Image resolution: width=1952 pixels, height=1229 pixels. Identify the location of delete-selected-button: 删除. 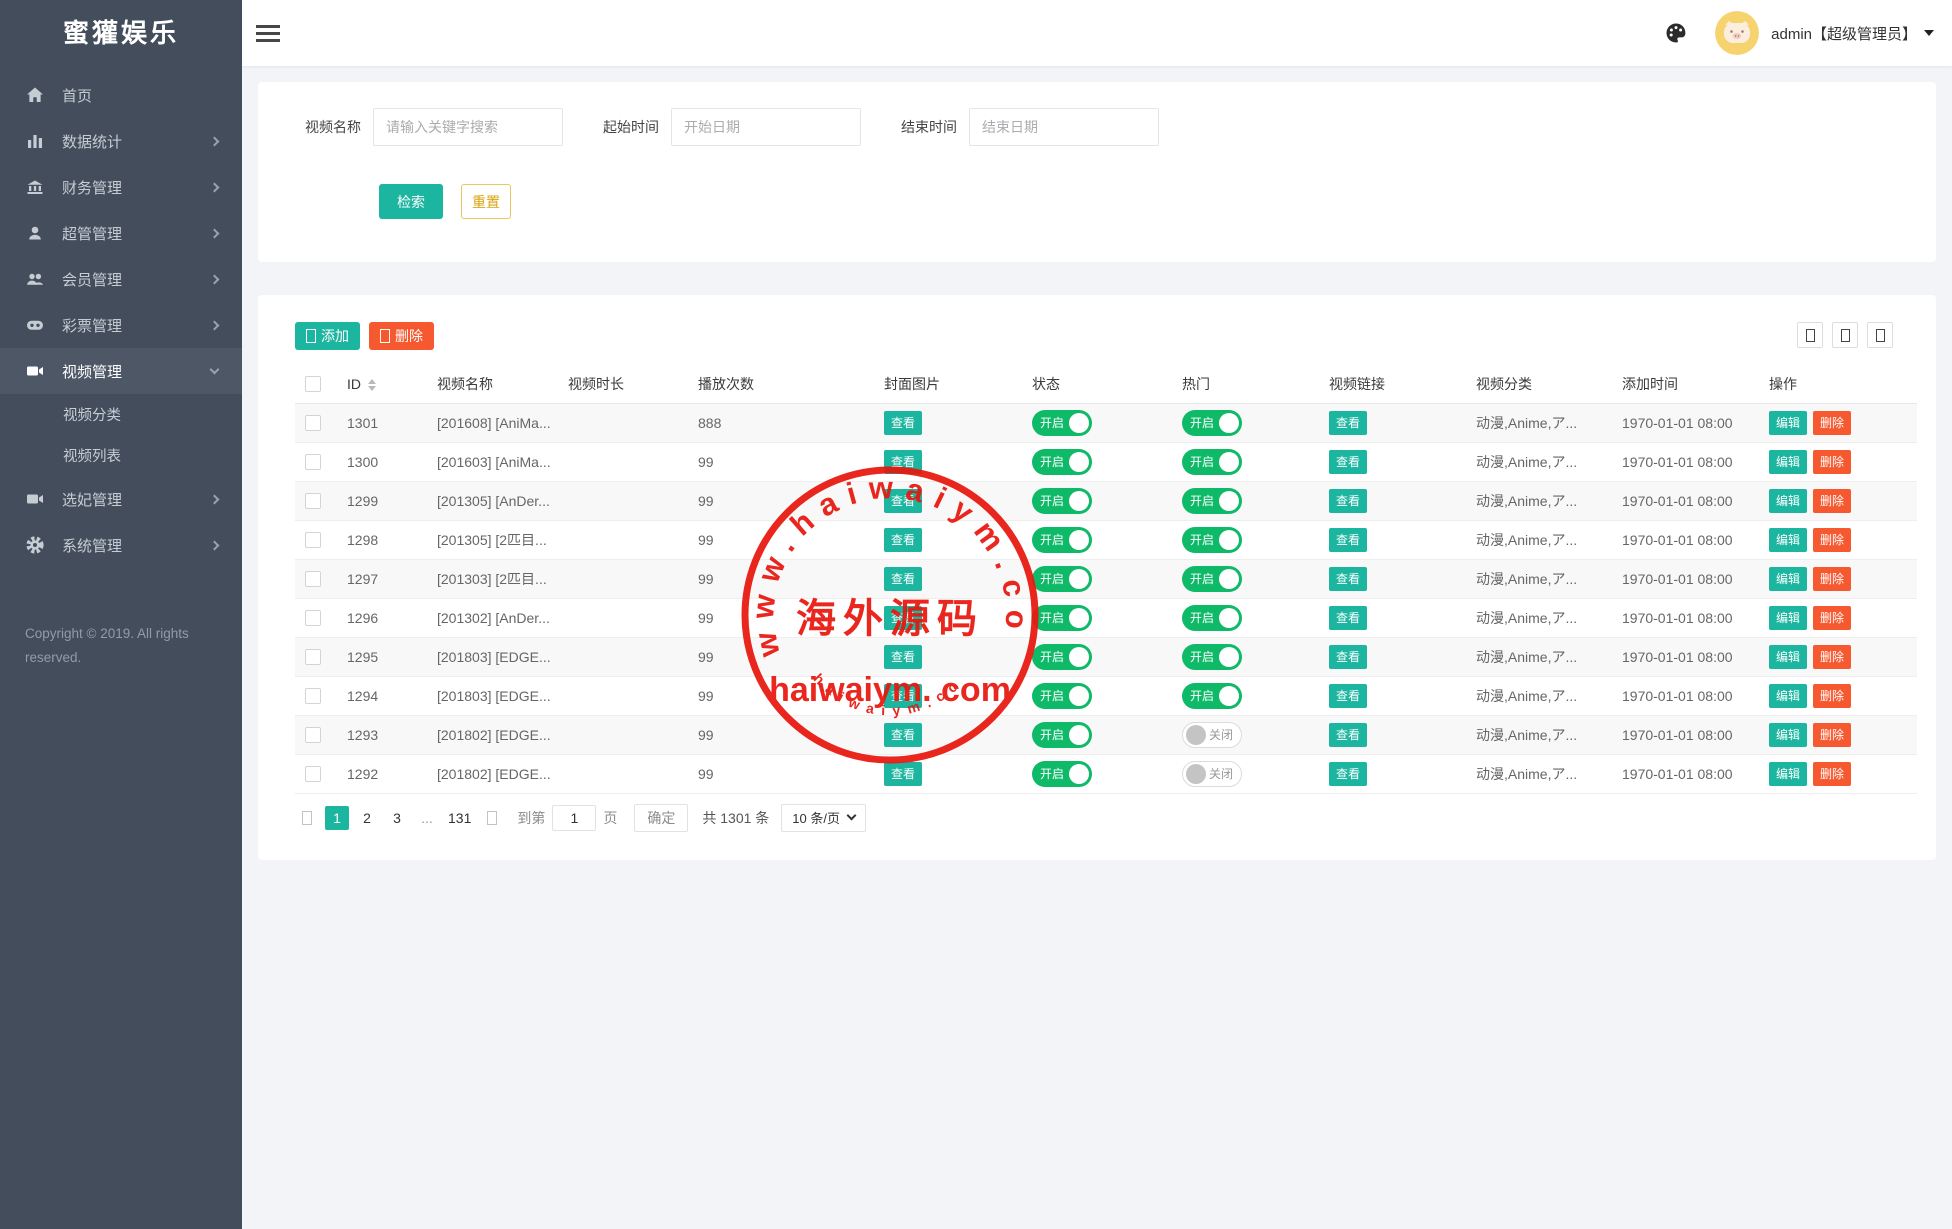
(401, 336).